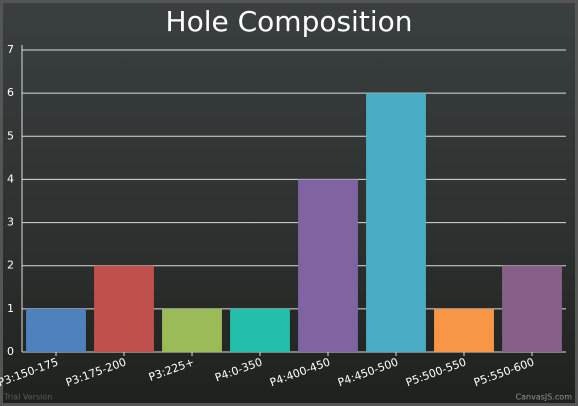 The height and width of the screenshot is (406, 578). Describe the element at coordinates (10, 49) in the screenshot. I see `y-tick-label: 7` at that location.